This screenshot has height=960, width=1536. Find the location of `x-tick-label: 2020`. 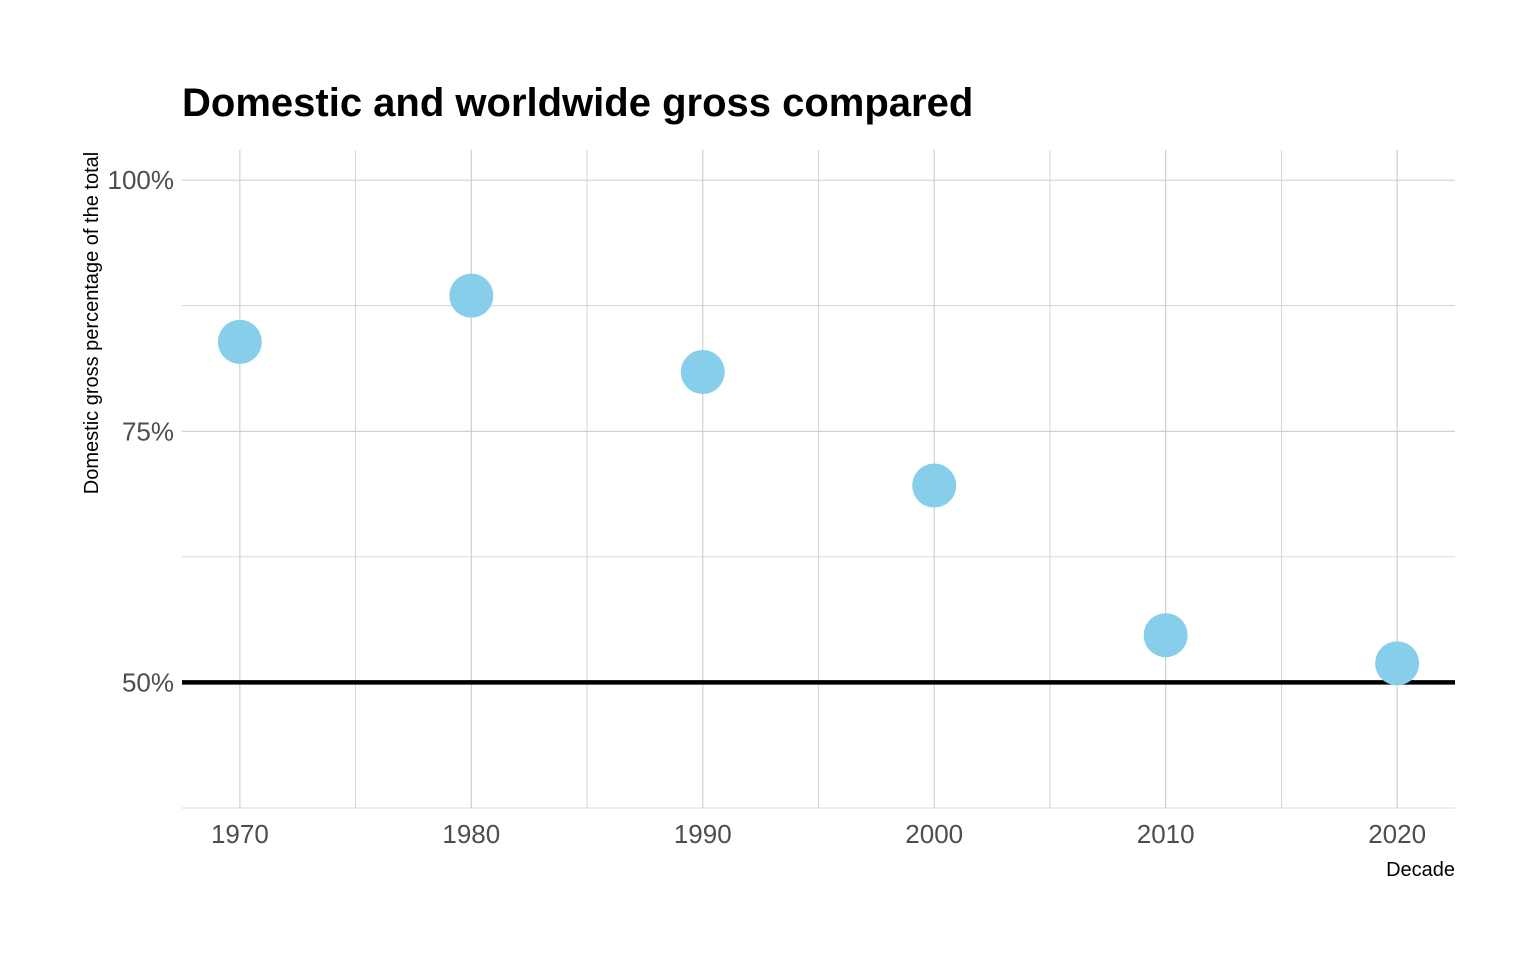

x-tick-label: 2020 is located at coordinates (1397, 834).